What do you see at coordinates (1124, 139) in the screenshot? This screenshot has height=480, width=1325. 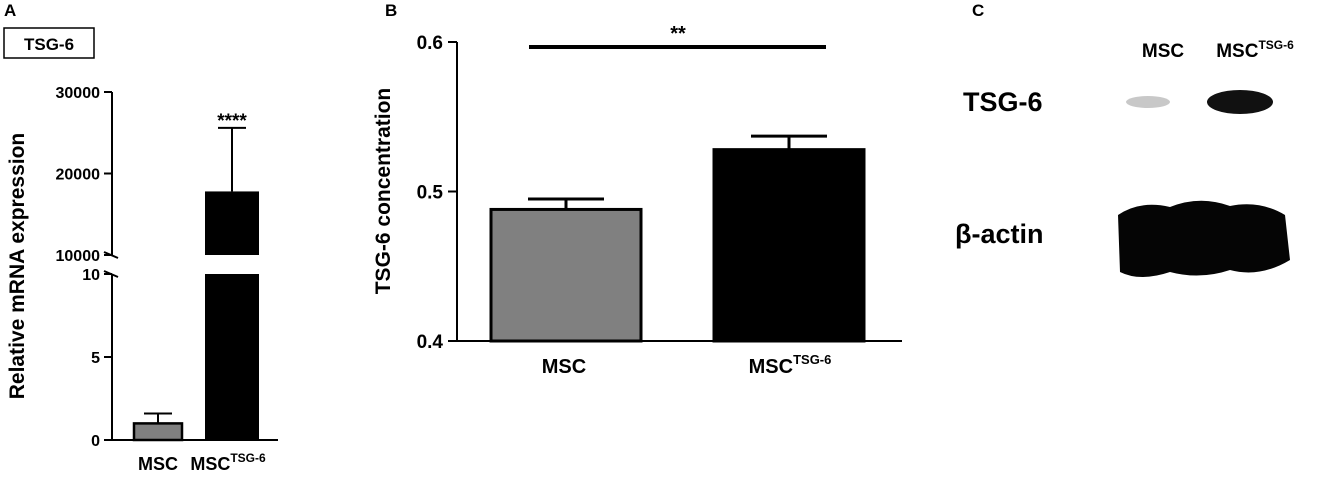 I see `panel-c: C MSC MSCTSG-6 TSG-6 β-actin` at bounding box center [1124, 139].